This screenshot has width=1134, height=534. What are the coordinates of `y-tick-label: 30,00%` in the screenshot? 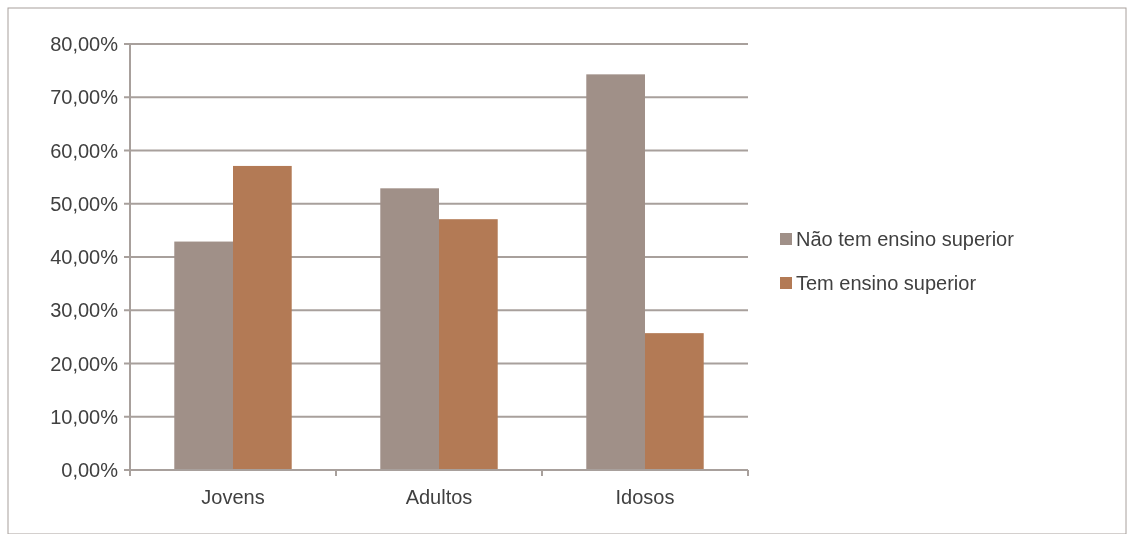 It's located at (84, 310).